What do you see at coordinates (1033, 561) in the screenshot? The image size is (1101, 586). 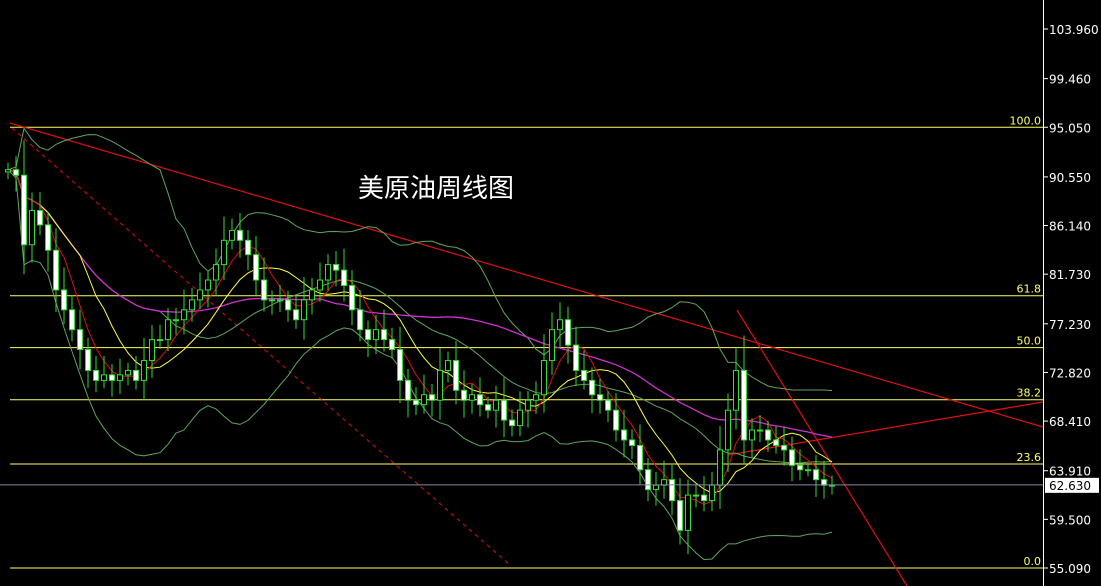 I see `fib-level-label: 0.0` at bounding box center [1033, 561].